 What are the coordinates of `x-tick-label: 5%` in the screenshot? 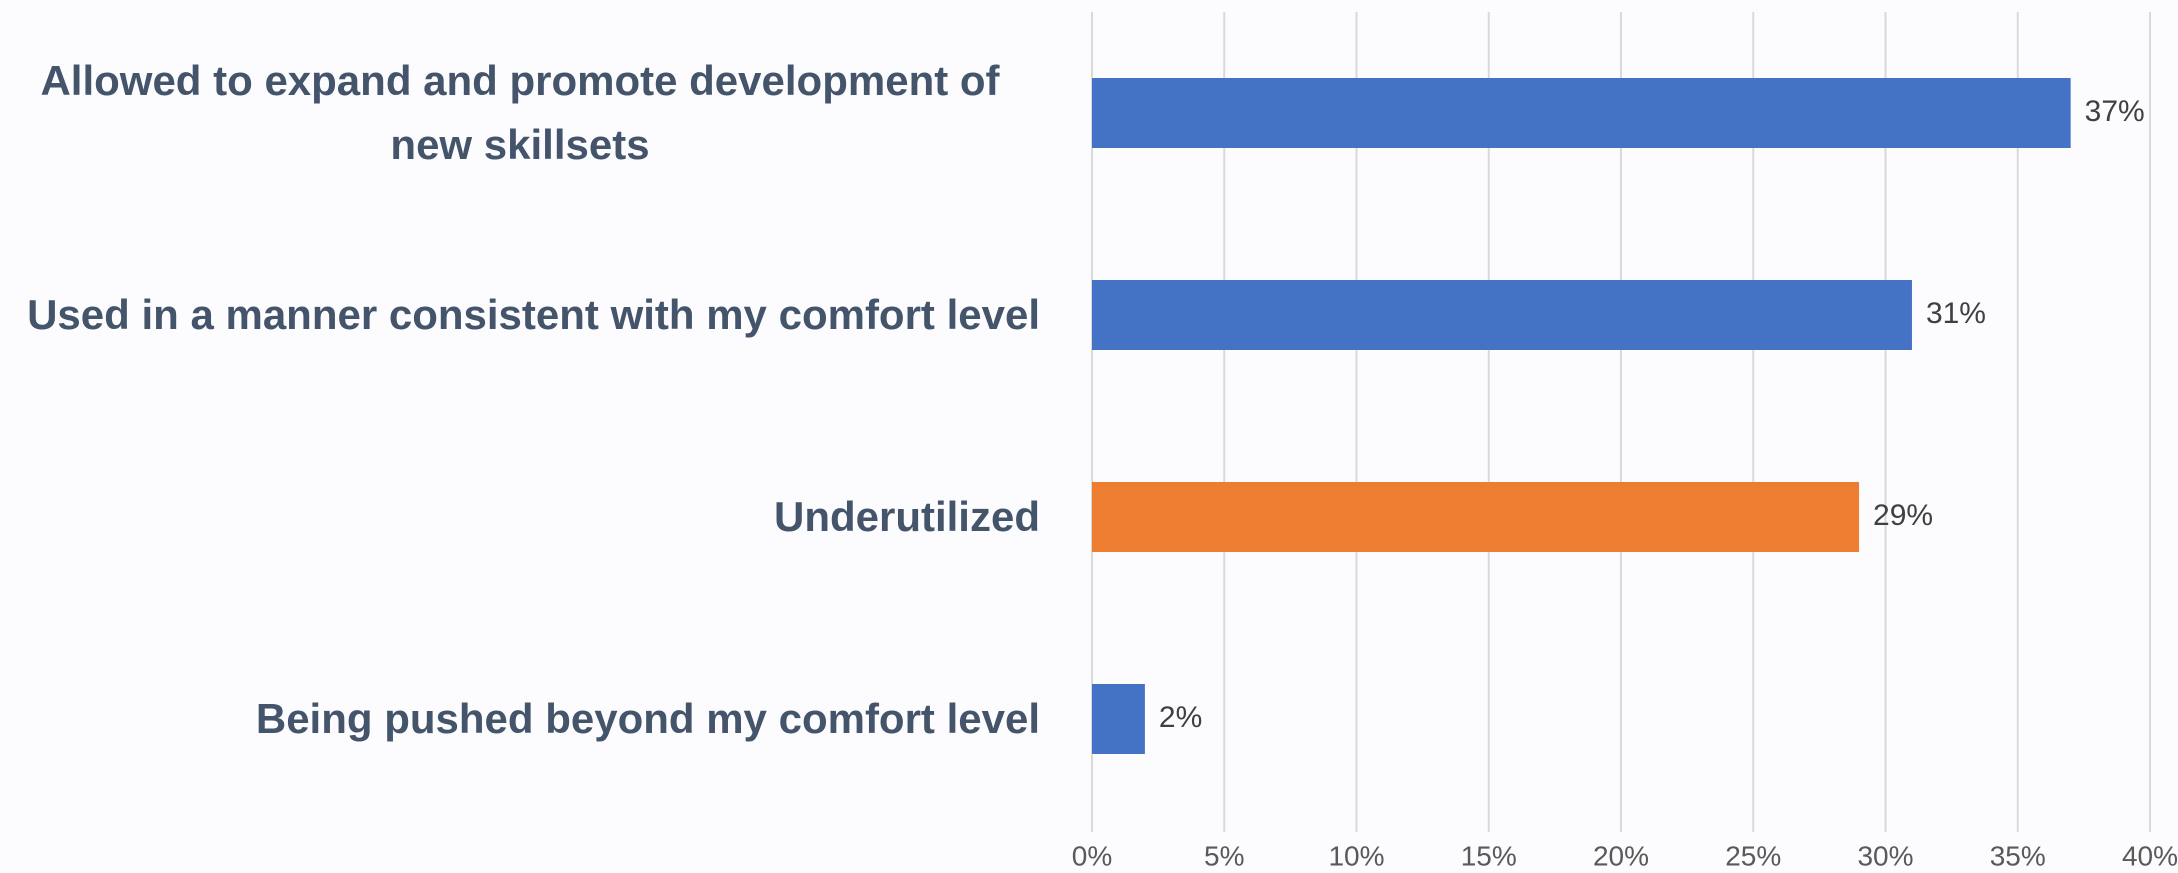 It's located at (1224, 855).